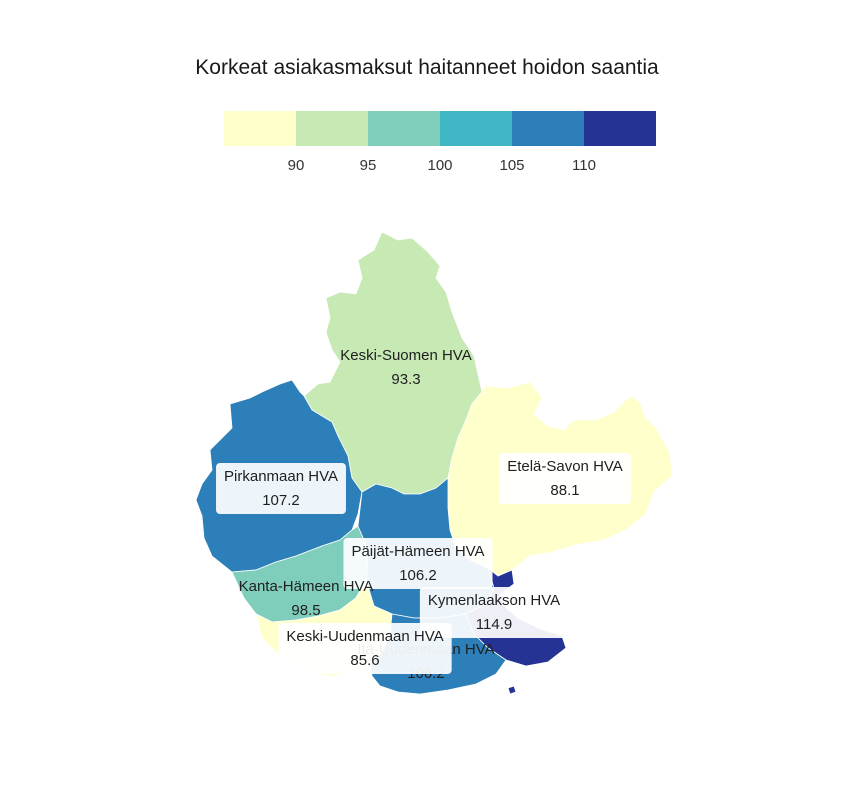 This screenshot has height=792, width=864. What do you see at coordinates (511, 165) in the screenshot?
I see `legend-tick-label: 105` at bounding box center [511, 165].